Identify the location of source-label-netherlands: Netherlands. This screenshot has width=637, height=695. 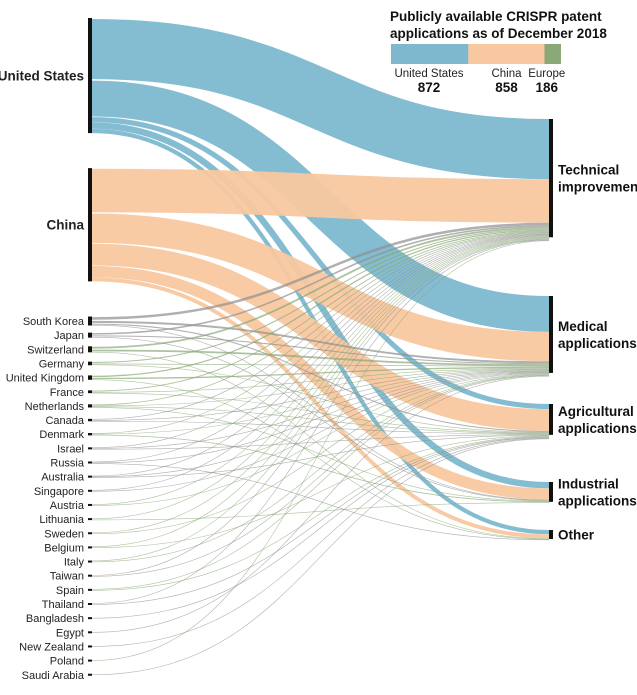
(55, 407).